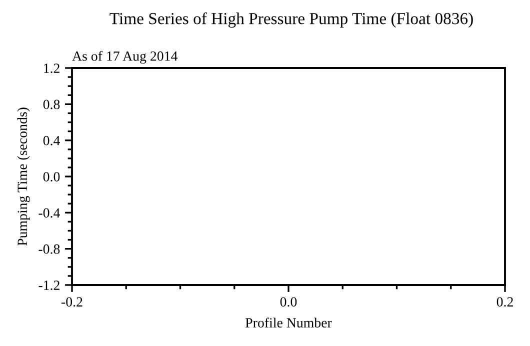 This screenshot has height=346, width=530. What do you see at coordinates (289, 323) in the screenshot?
I see `x-axis-title: Profile Number` at bounding box center [289, 323].